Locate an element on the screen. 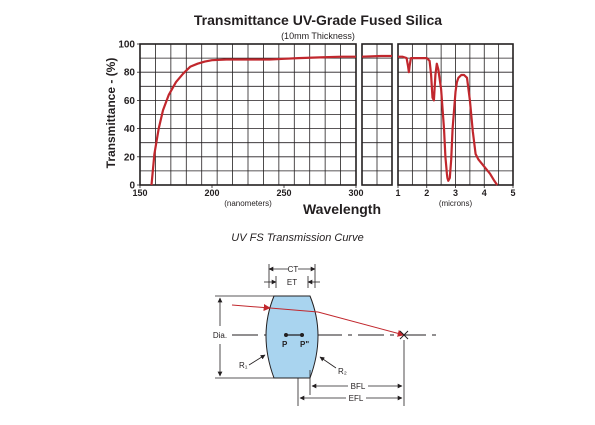 This screenshot has width=595, height=425. x-tick-label: 5 is located at coordinates (512, 193).